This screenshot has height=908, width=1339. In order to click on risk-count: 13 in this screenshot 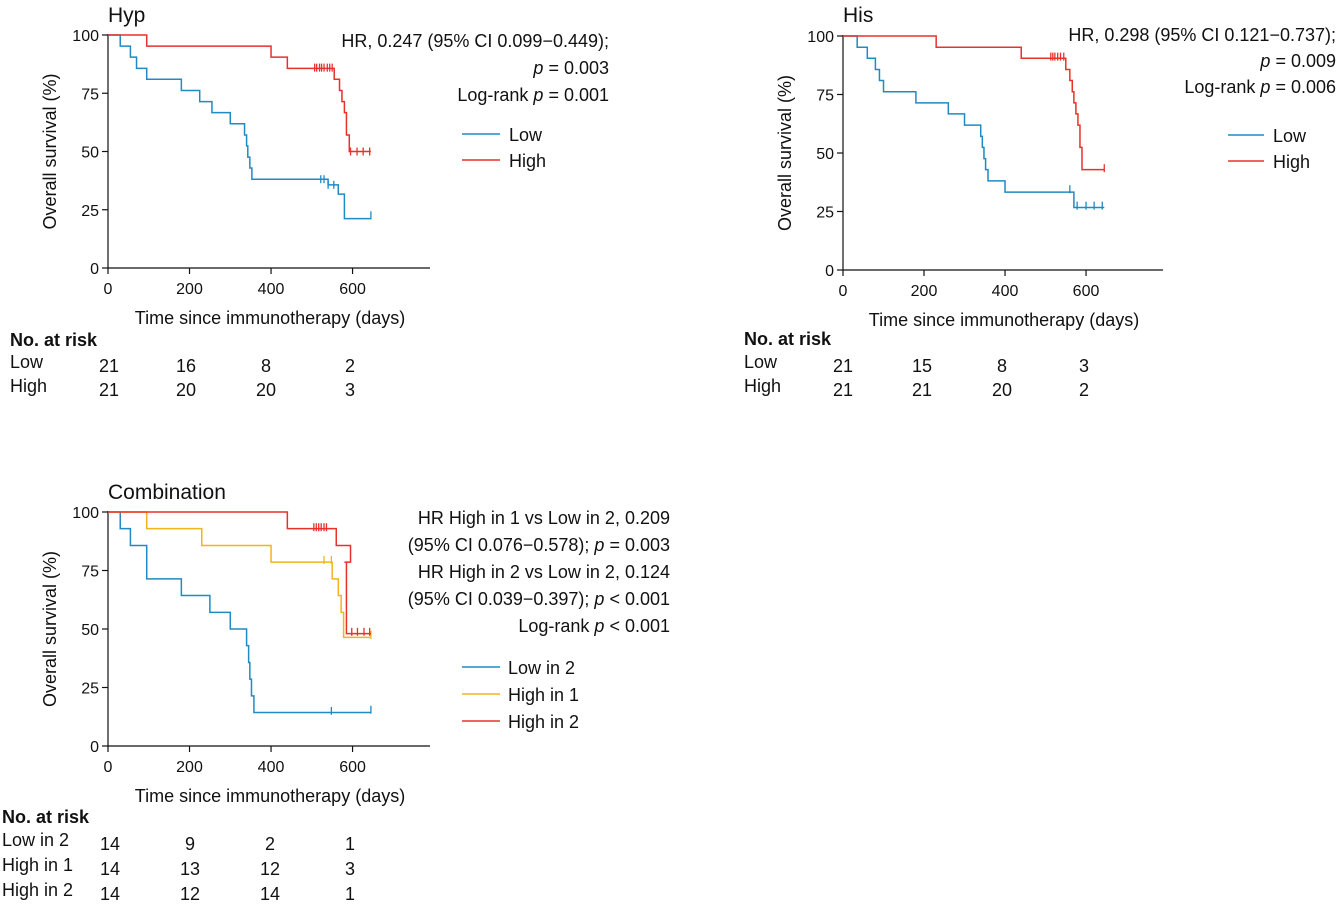, I will do `click(190, 869)`.